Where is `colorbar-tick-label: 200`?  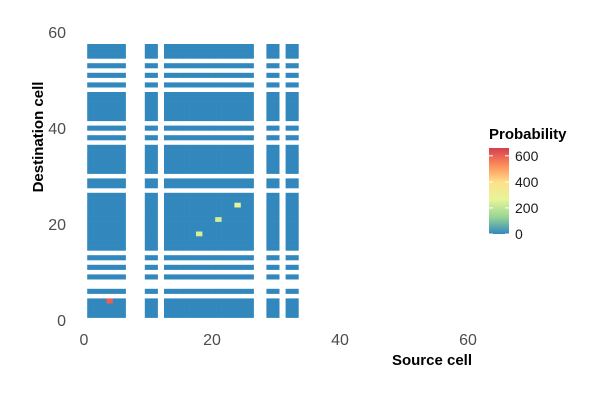
colorbar-tick-label: 200 is located at coordinates (527, 208).